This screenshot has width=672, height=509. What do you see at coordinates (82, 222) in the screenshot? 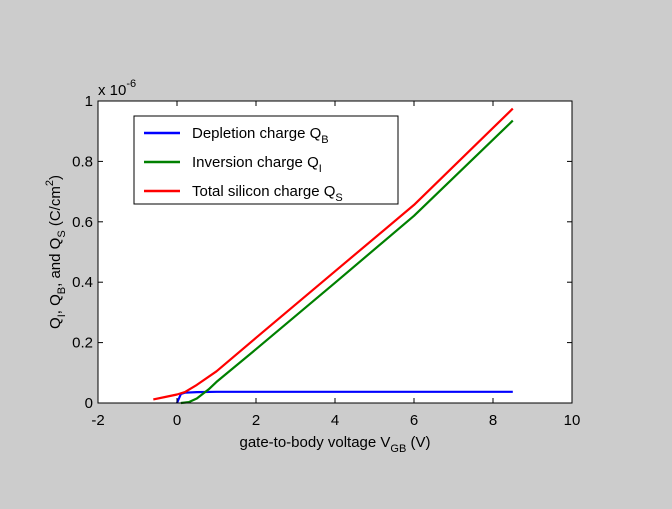
I see `y-tick-label: 0.6` at bounding box center [82, 222].